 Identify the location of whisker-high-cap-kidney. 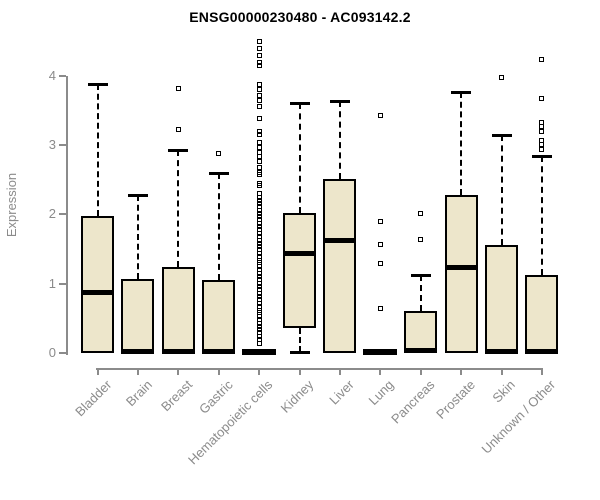
(299, 103).